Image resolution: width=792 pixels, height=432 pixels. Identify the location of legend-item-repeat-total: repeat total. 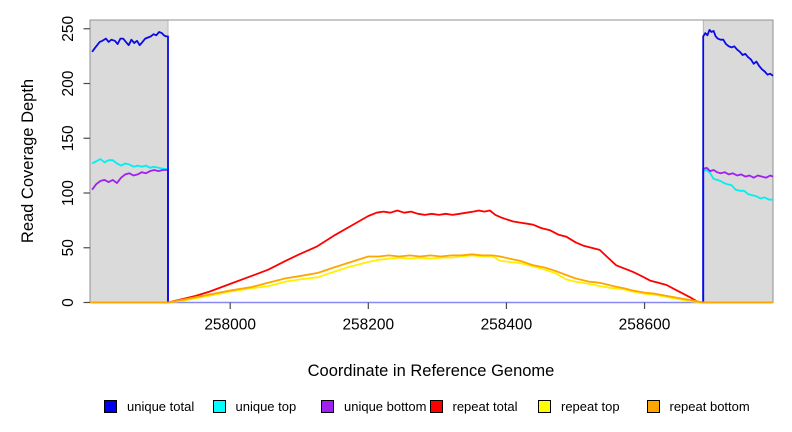
(484, 406).